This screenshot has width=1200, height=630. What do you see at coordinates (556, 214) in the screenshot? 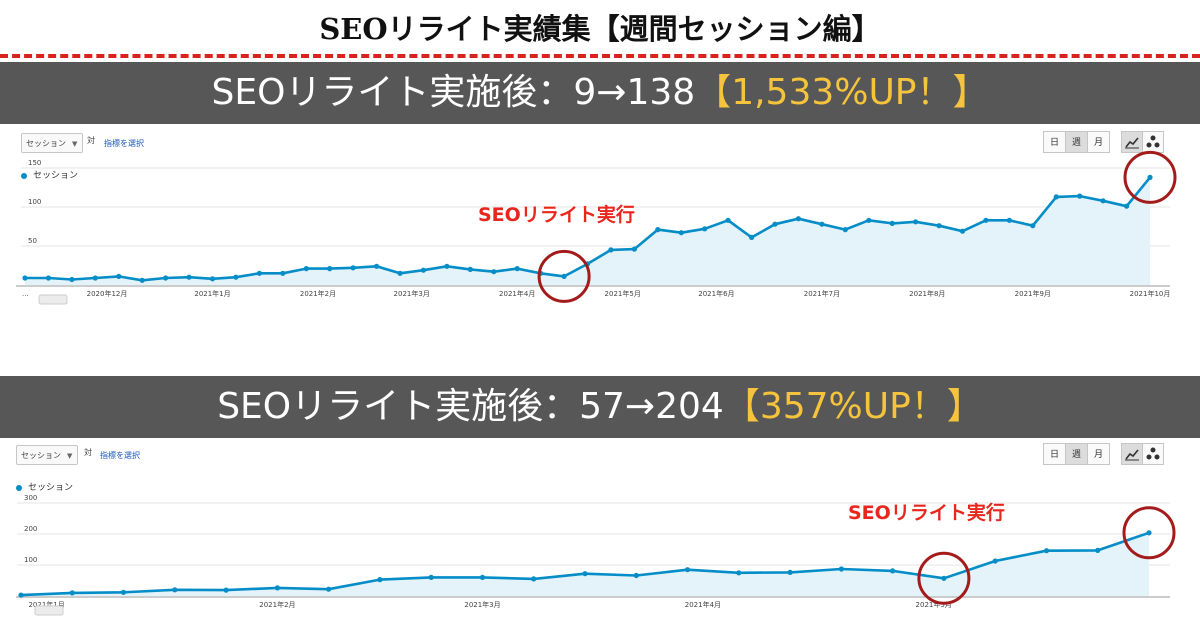
I see `rewrite-annotation: SEOリライト実行` at bounding box center [556, 214].